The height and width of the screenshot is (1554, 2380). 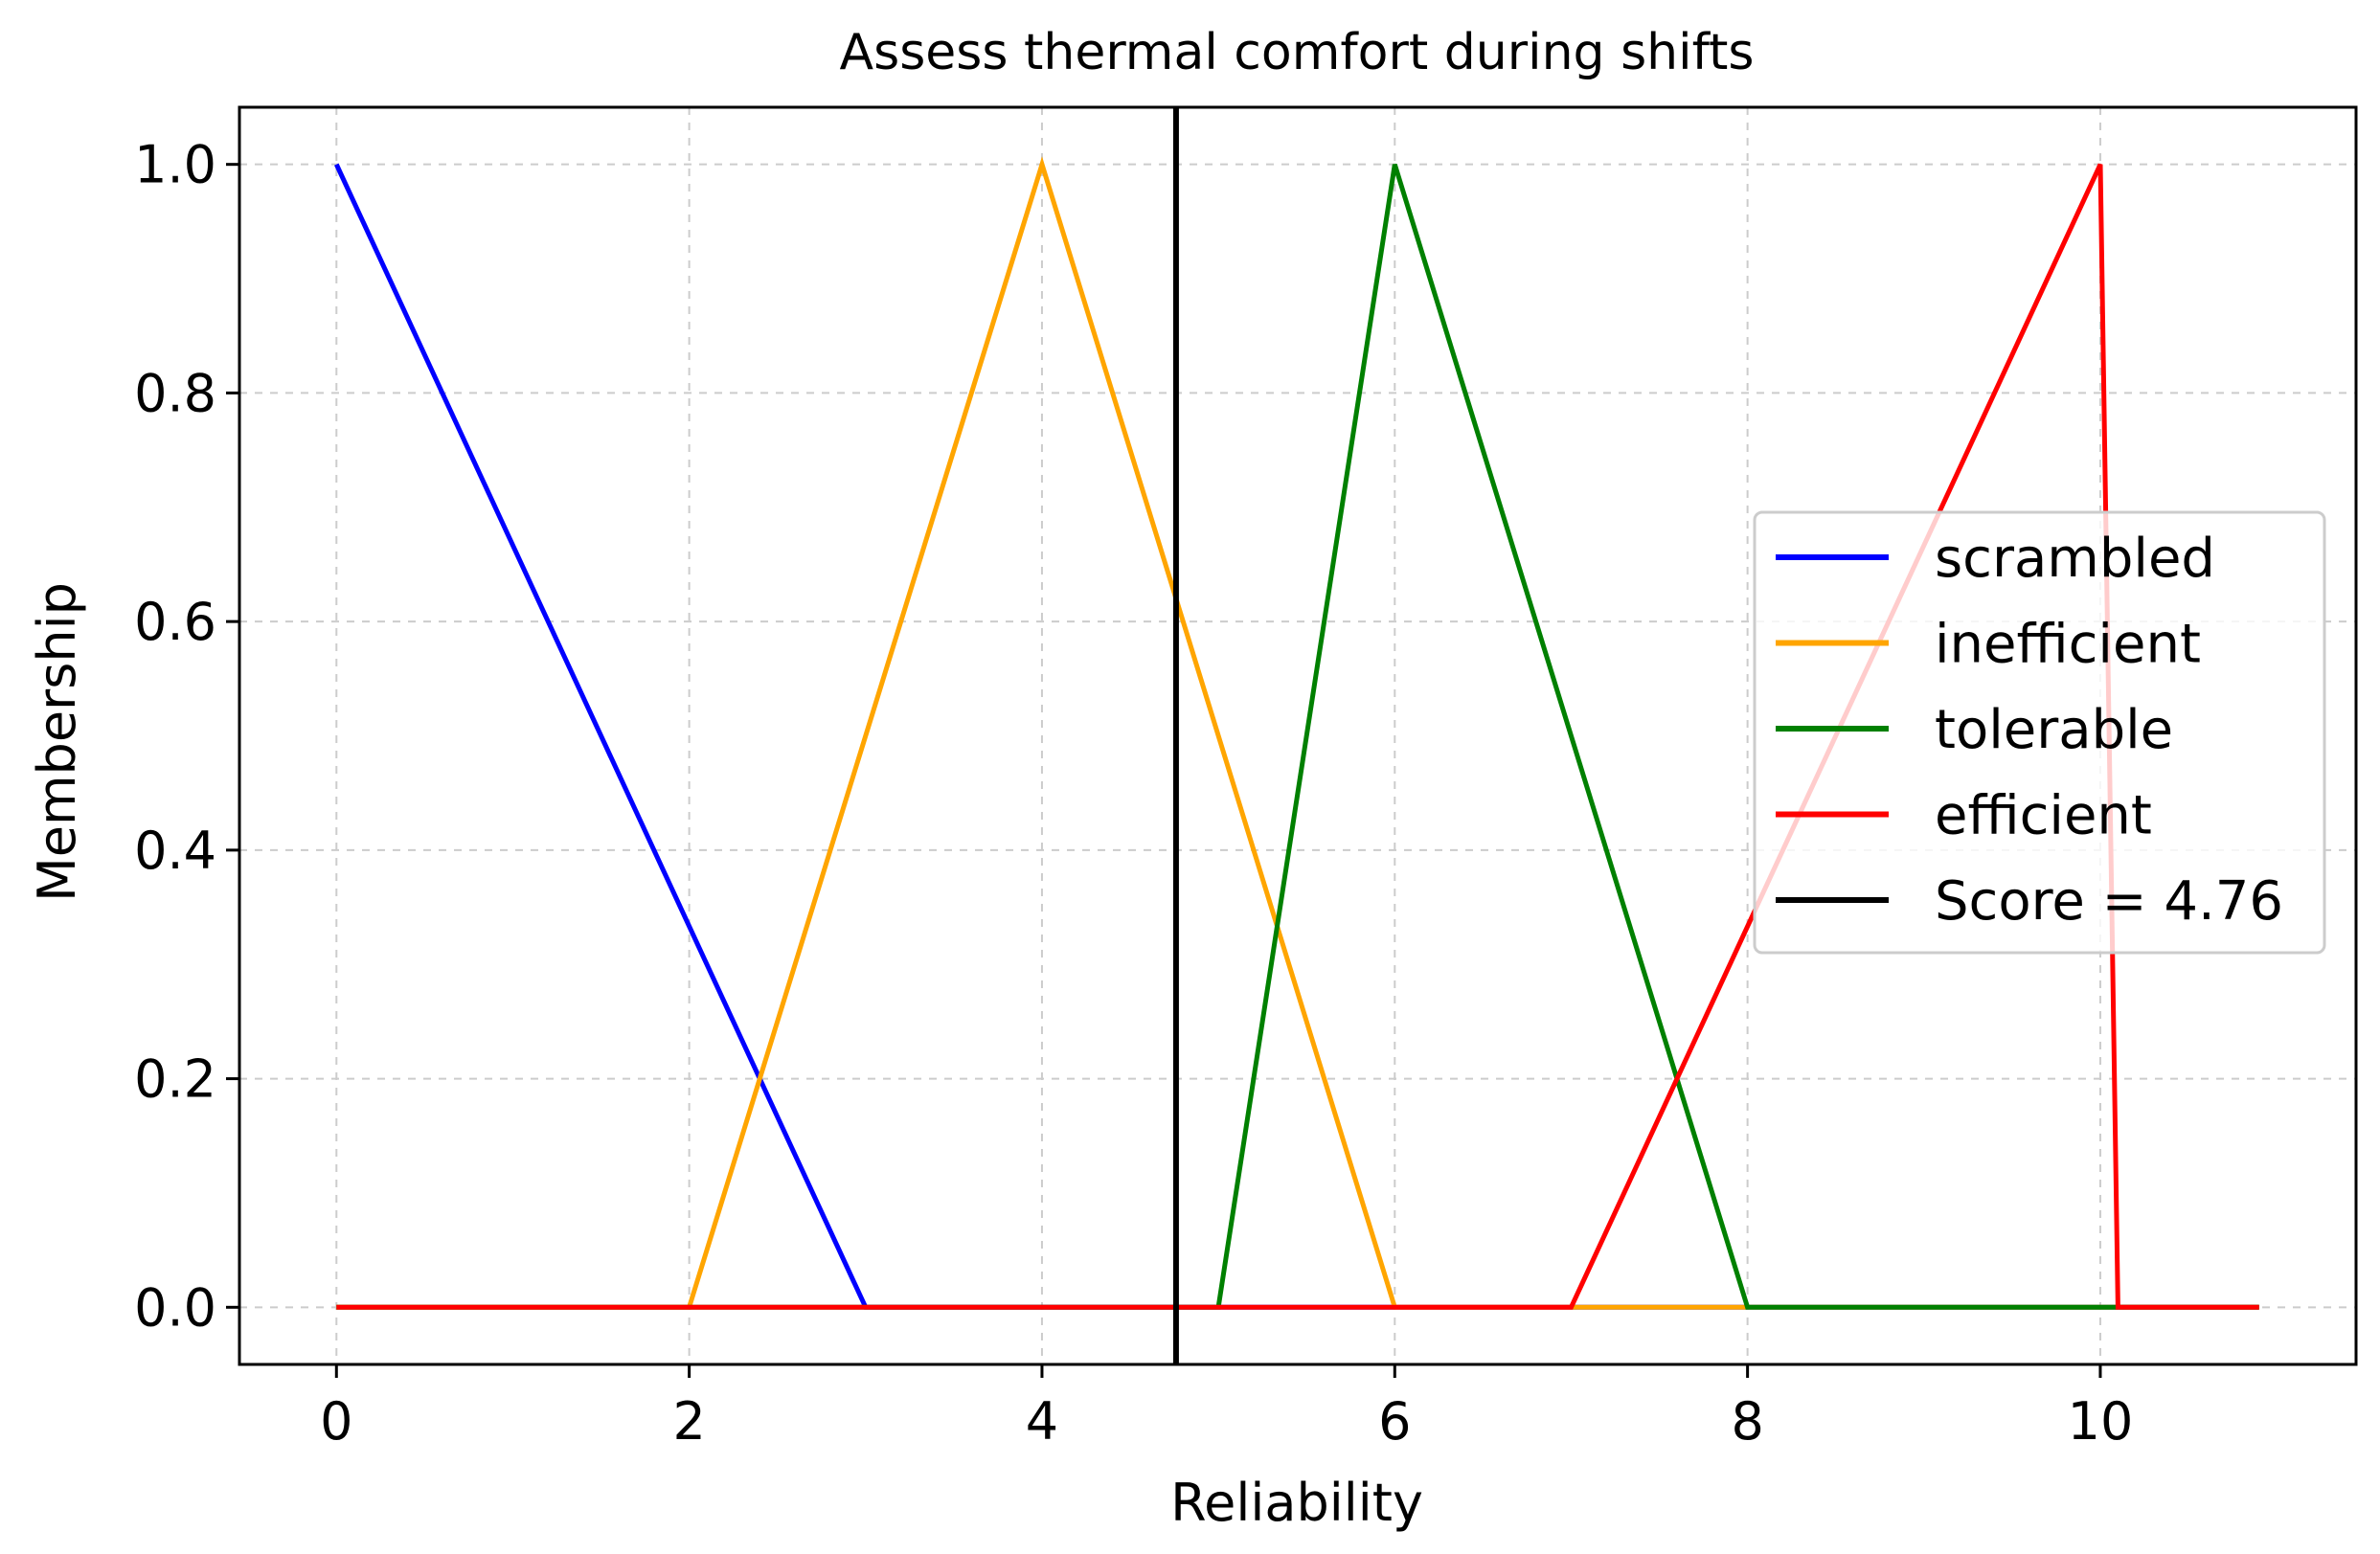 I want to click on legend-label: inefficient, so click(x=2068, y=645).